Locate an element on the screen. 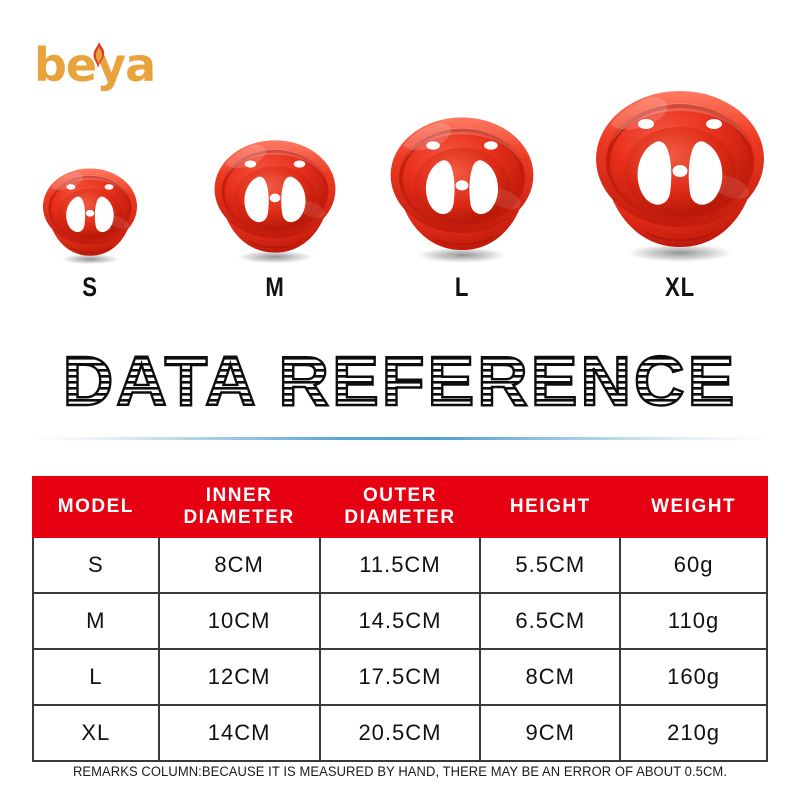 This screenshot has height=800, width=800. column-header-line: INNER is located at coordinates (239, 495).